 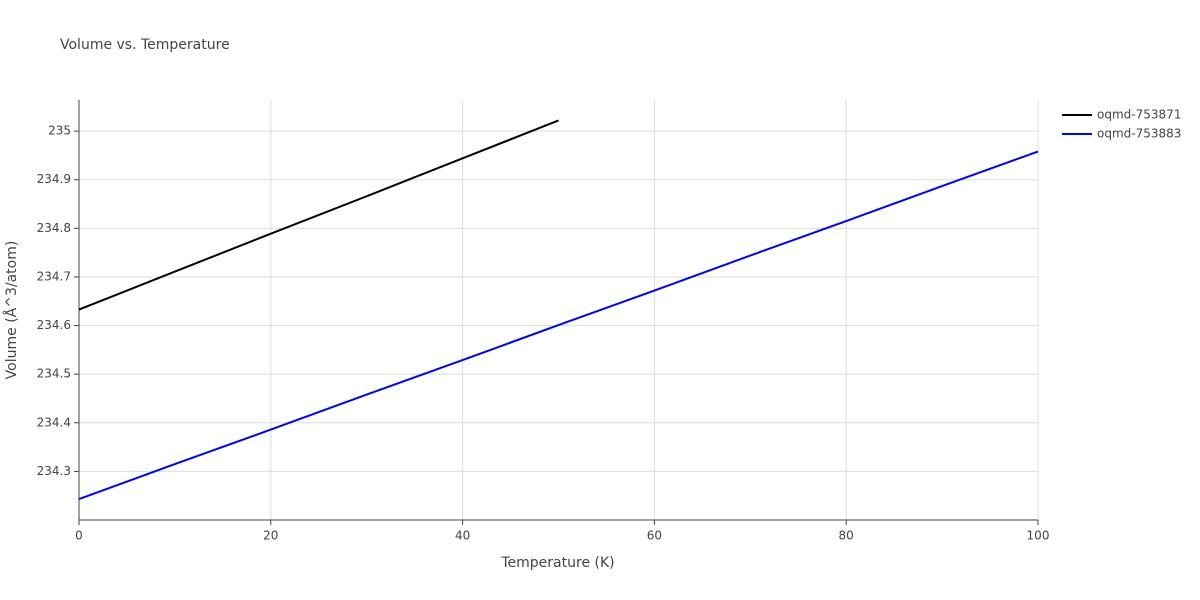 What do you see at coordinates (54, 325) in the screenshot?
I see `y-tick-label: 234.6` at bounding box center [54, 325].